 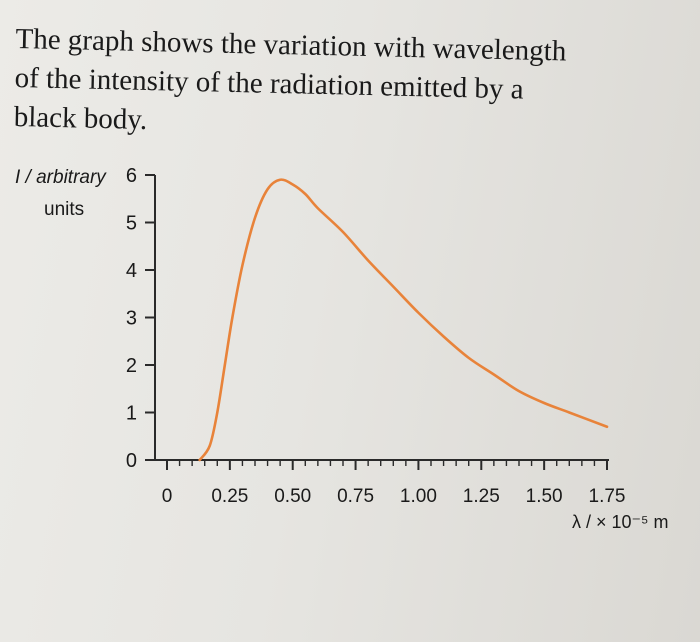 I want to click on y-tick-label: 4, so click(x=131, y=271).